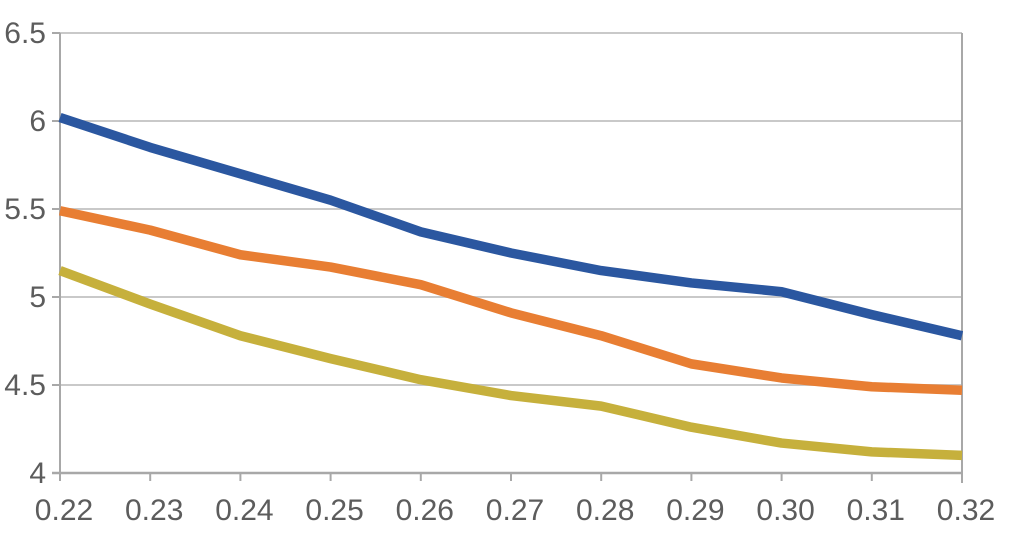  Describe the element at coordinates (25, 33) in the screenshot. I see `y-tick-label: 6.5` at that location.